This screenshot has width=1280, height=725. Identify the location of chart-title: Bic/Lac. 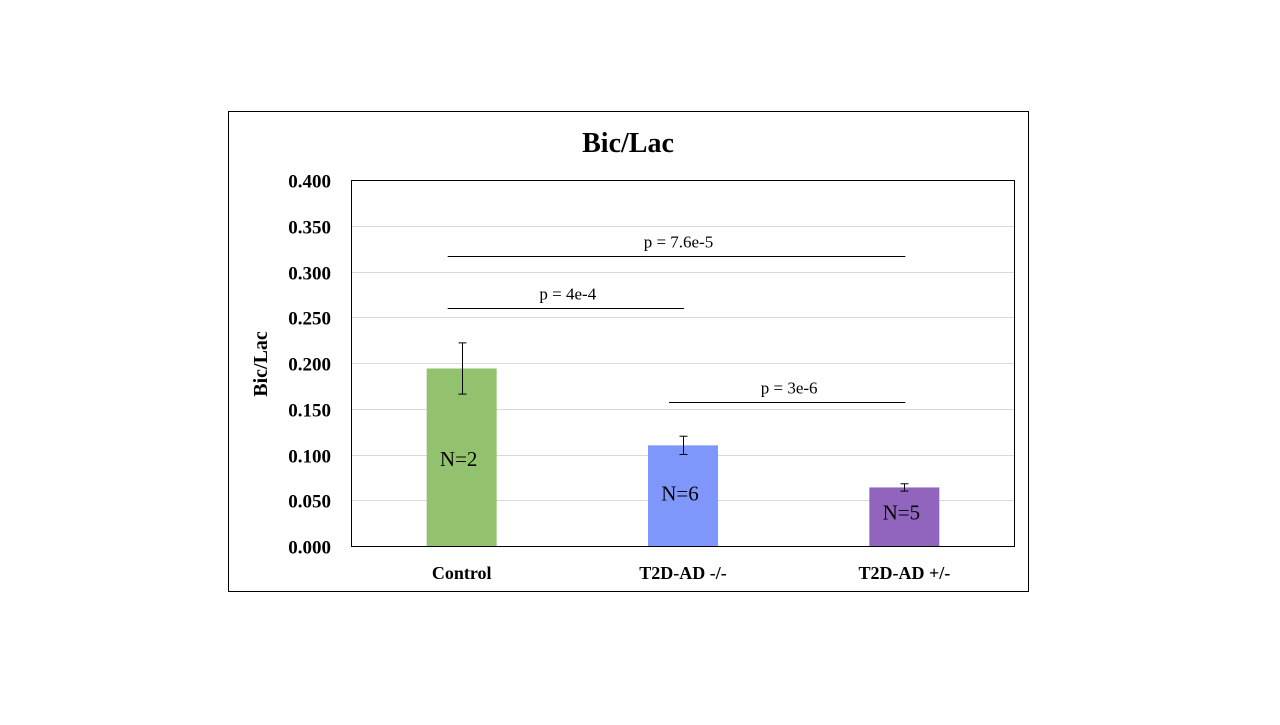
(628, 143).